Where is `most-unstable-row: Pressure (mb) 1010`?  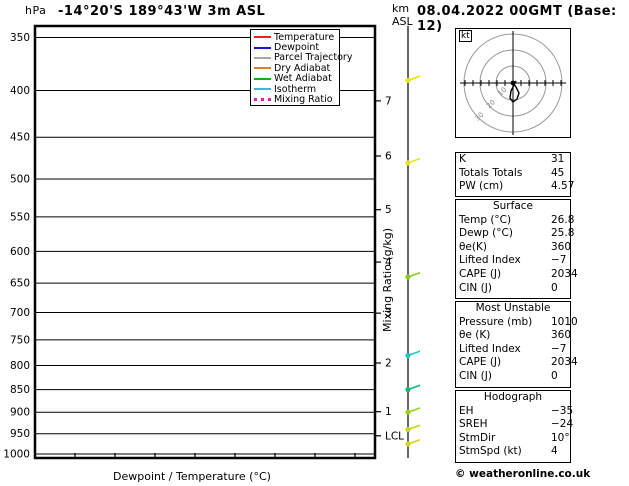
most-unstable-row: Pressure (mb) 1010 is located at coordinates (517, 322).